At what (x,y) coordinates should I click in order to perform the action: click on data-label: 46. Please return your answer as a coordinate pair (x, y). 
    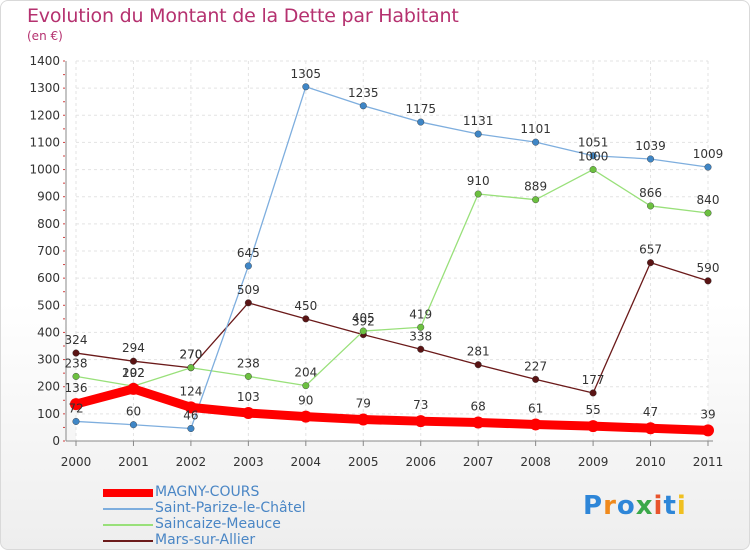
    Looking at the image, I should click on (190, 416).